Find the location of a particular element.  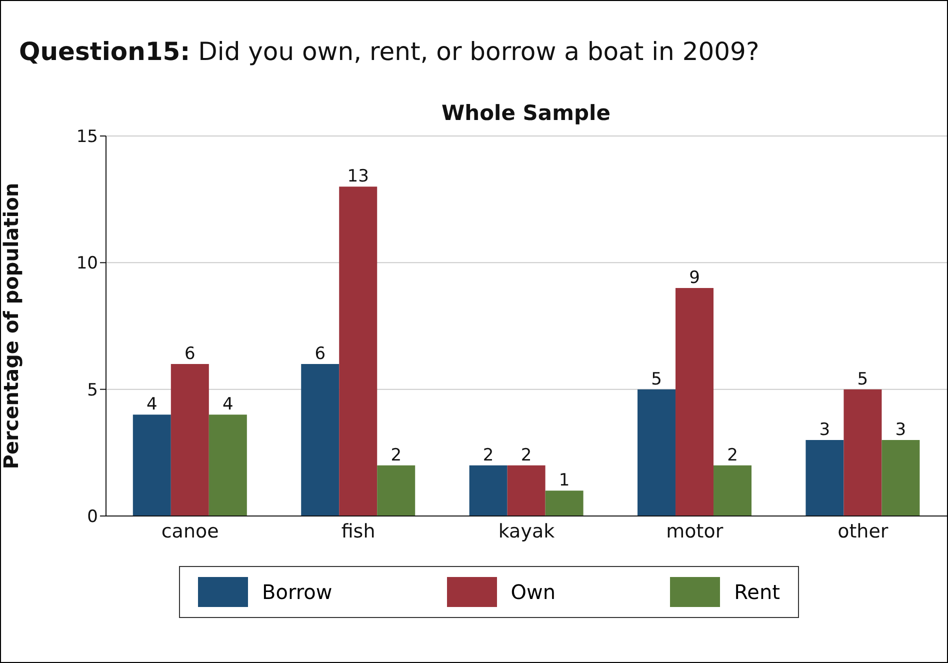

y-tick-label: 0 is located at coordinates (92, 517).